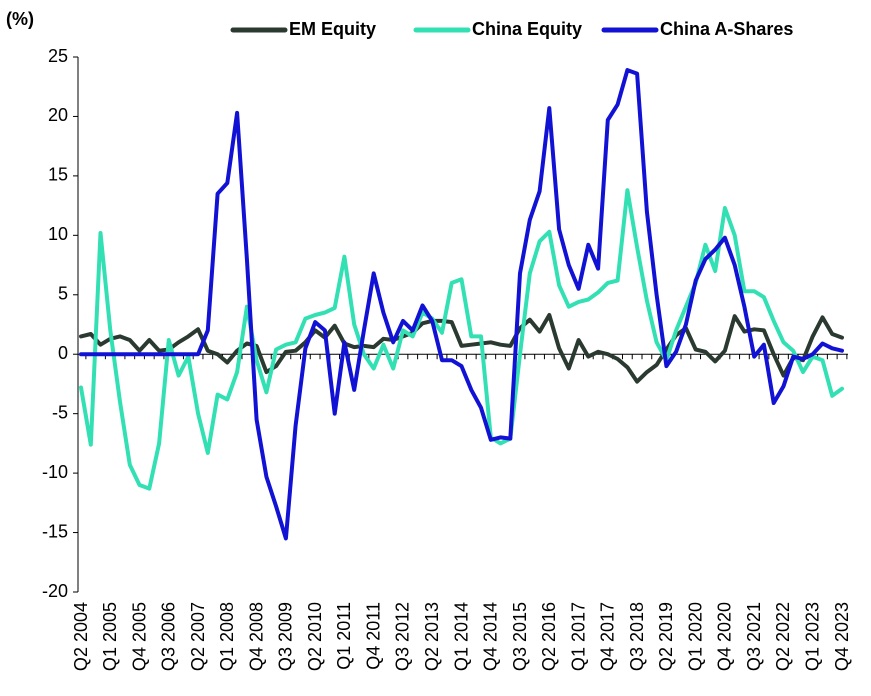  What do you see at coordinates (666, 636) in the screenshot?
I see `x-tick-label: Q2 2019` at bounding box center [666, 636].